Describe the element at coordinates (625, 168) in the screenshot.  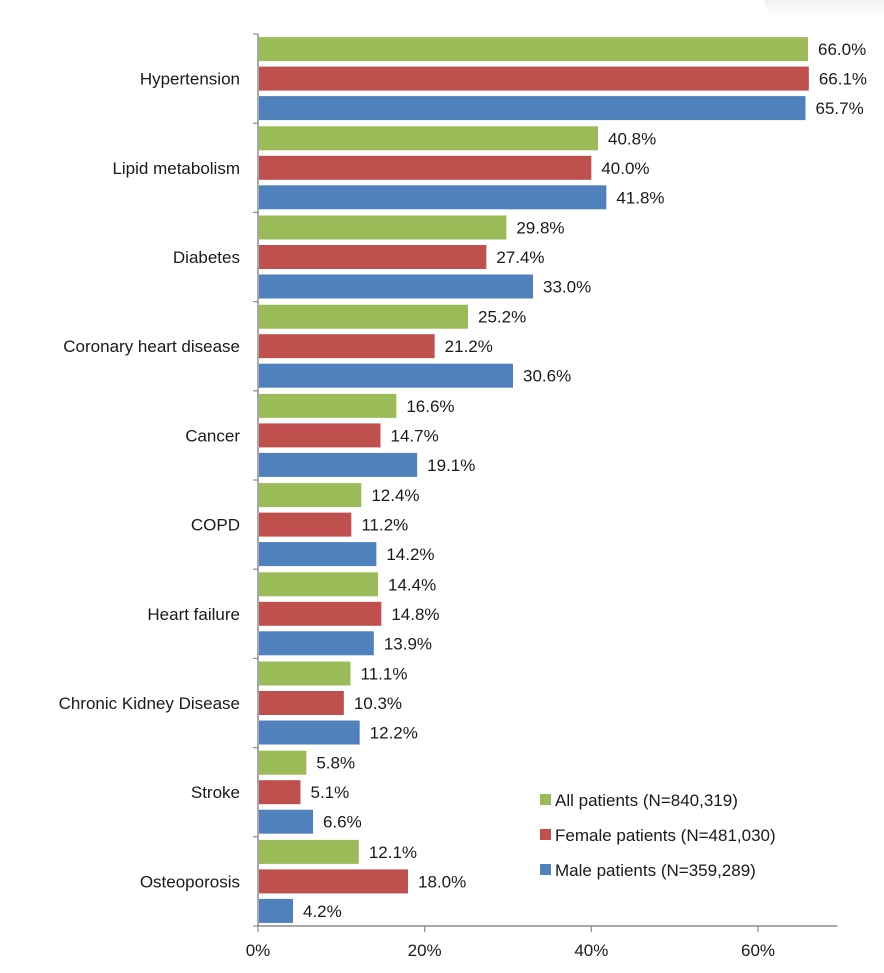
I see `data-label: 40.0%` at that location.